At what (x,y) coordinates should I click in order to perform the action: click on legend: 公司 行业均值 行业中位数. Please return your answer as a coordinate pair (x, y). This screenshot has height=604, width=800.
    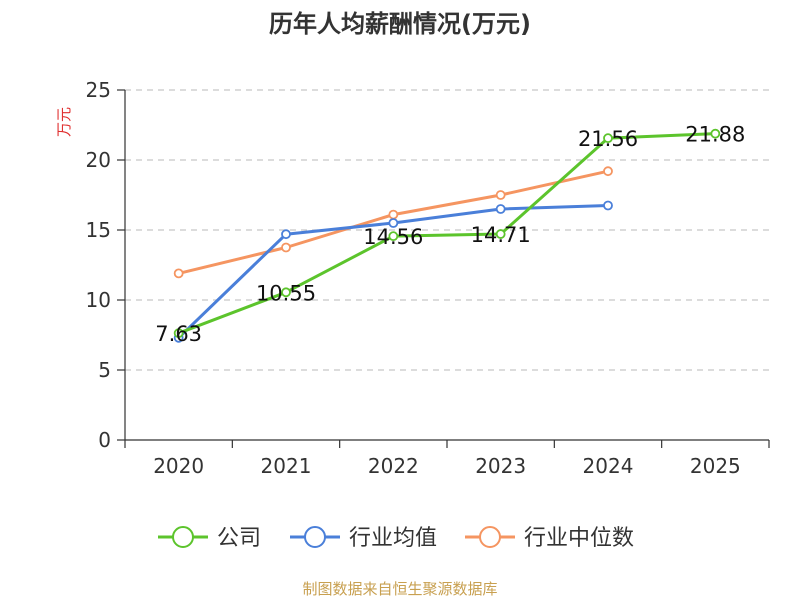
    Looking at the image, I should click on (396, 538).